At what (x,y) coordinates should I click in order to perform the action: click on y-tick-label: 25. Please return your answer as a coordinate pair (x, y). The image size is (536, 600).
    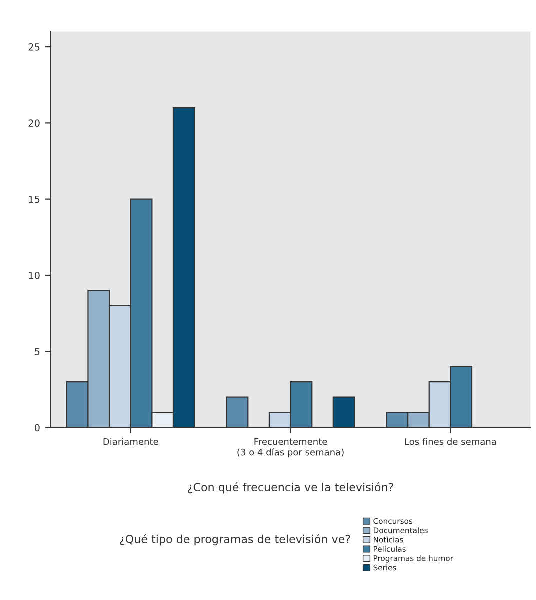
    Looking at the image, I should click on (34, 47).